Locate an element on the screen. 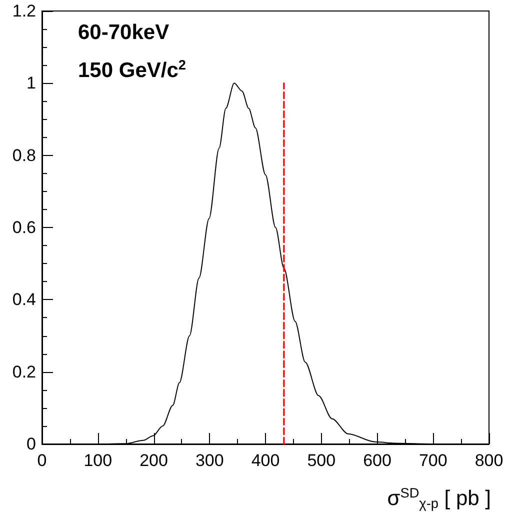  y-tick-label: 1 is located at coordinates (31, 83).